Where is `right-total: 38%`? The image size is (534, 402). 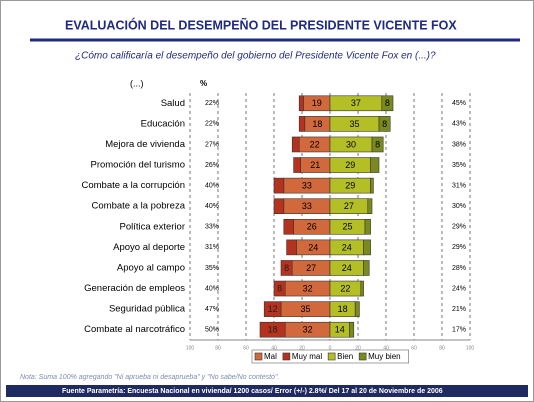 right-total: 38% is located at coordinates (459, 144).